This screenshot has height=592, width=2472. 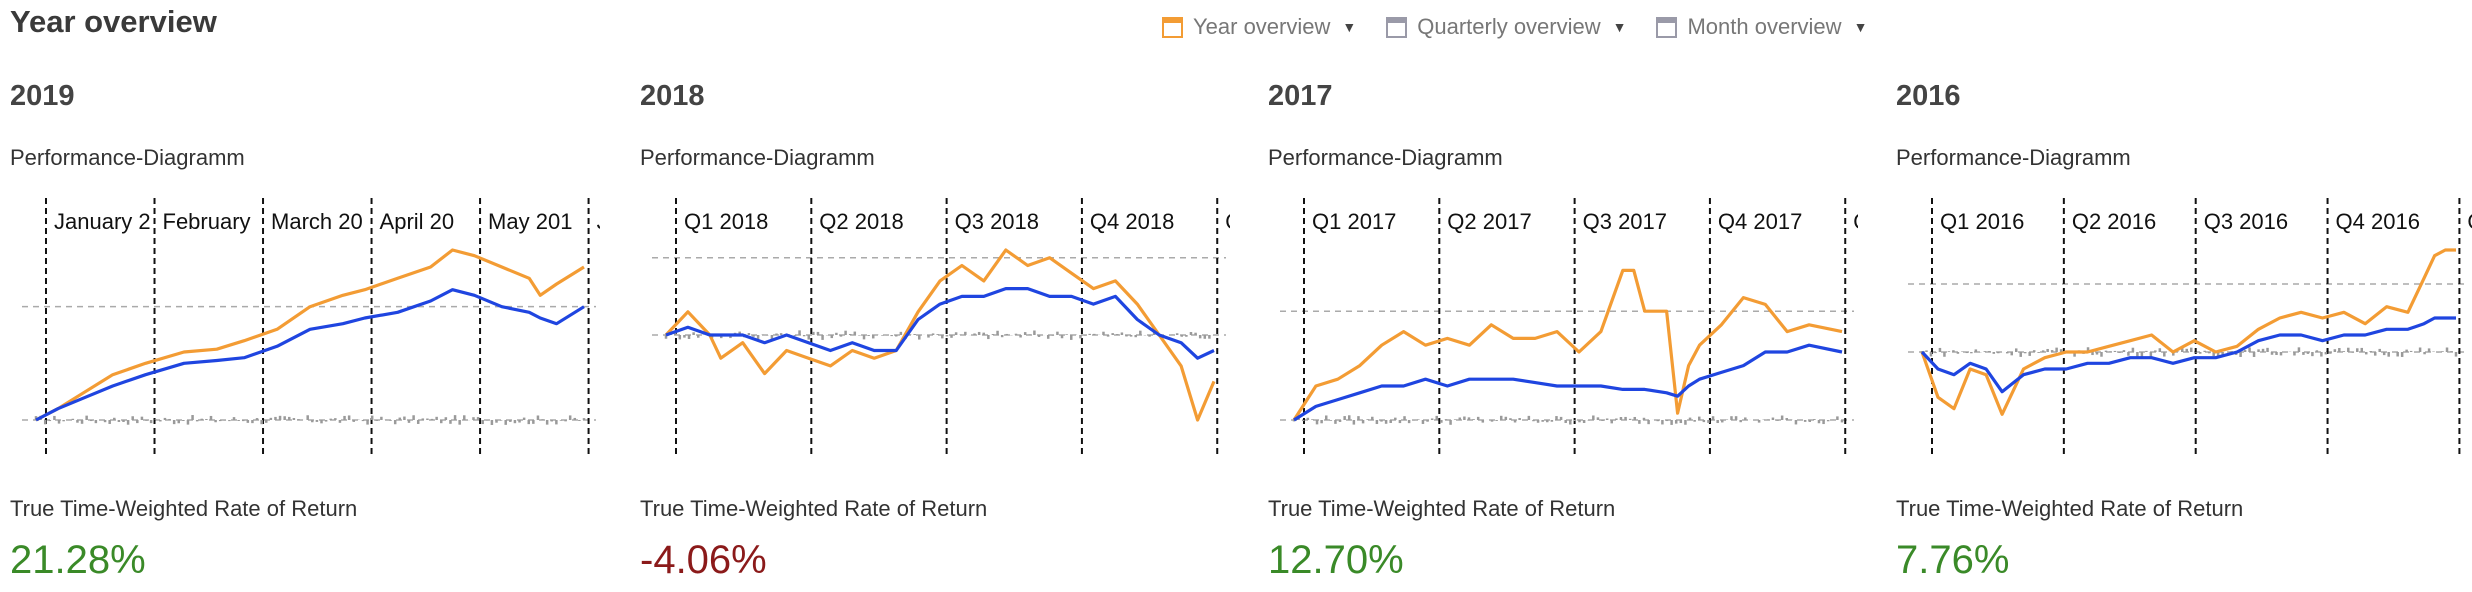 I want to click on tab-label: Quarterly overview, so click(x=1509, y=26).